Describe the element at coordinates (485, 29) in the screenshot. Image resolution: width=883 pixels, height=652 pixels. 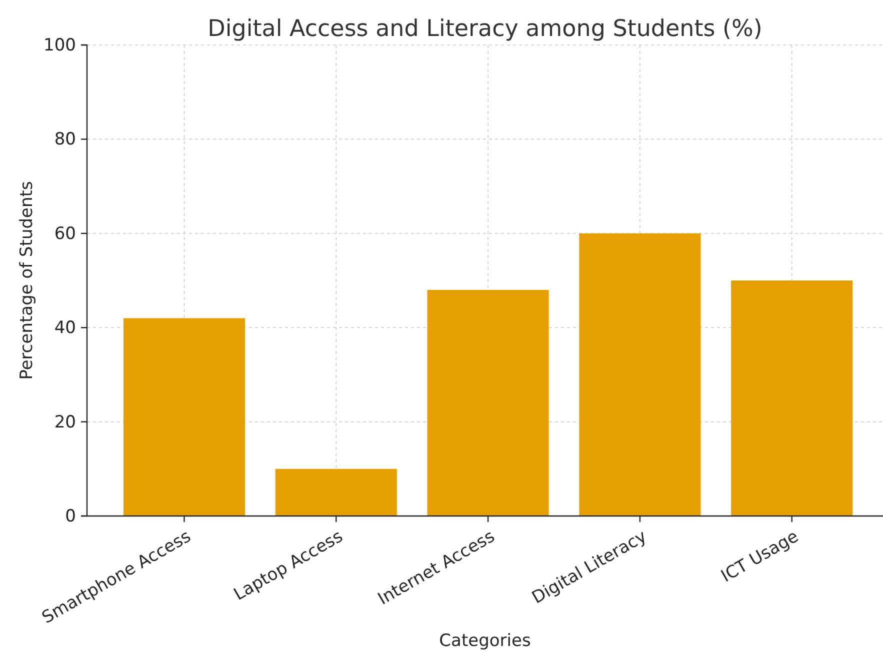
I see `chart-title: Digital Access and Literacy among Students (%)` at that location.